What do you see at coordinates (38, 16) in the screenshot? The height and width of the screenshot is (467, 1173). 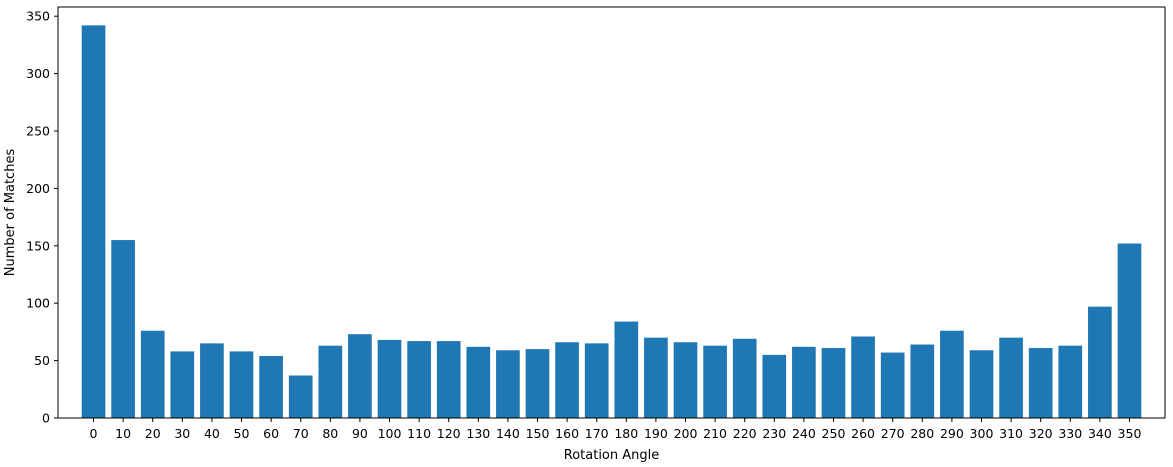 I see `y-tick-label-350: 350` at bounding box center [38, 16].